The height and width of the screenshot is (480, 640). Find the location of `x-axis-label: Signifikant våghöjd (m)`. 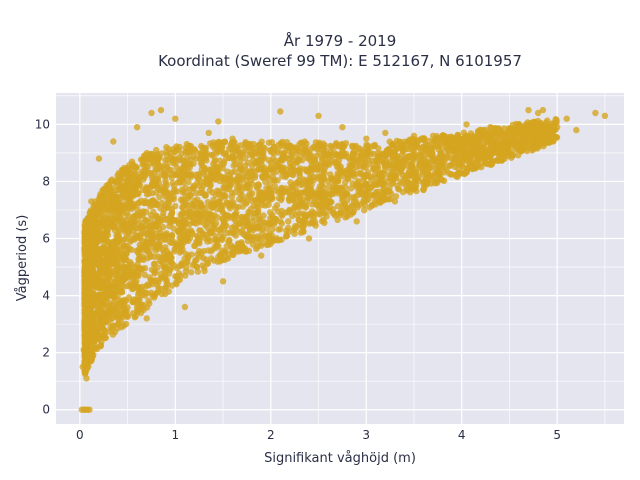

x-axis-label: Signifikant våghöjd (m) is located at coordinates (340, 458).